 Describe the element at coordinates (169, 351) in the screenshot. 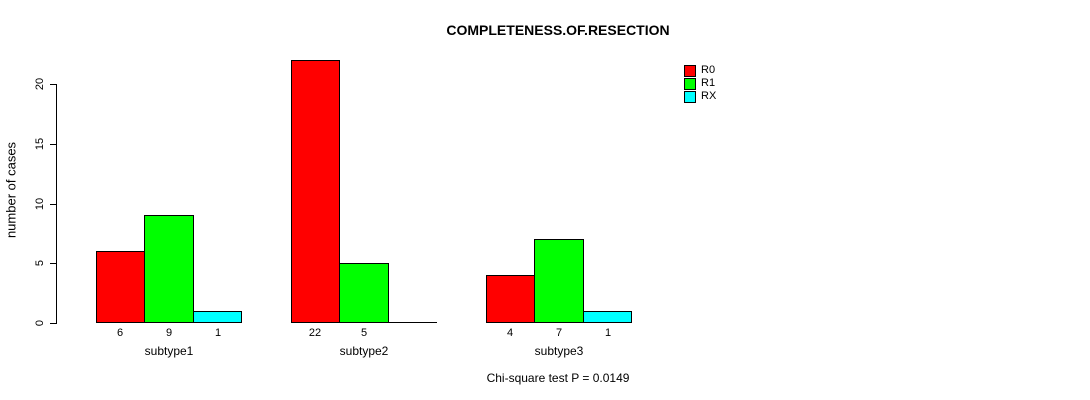

I see `category-label-subtype1: subtype1` at that location.